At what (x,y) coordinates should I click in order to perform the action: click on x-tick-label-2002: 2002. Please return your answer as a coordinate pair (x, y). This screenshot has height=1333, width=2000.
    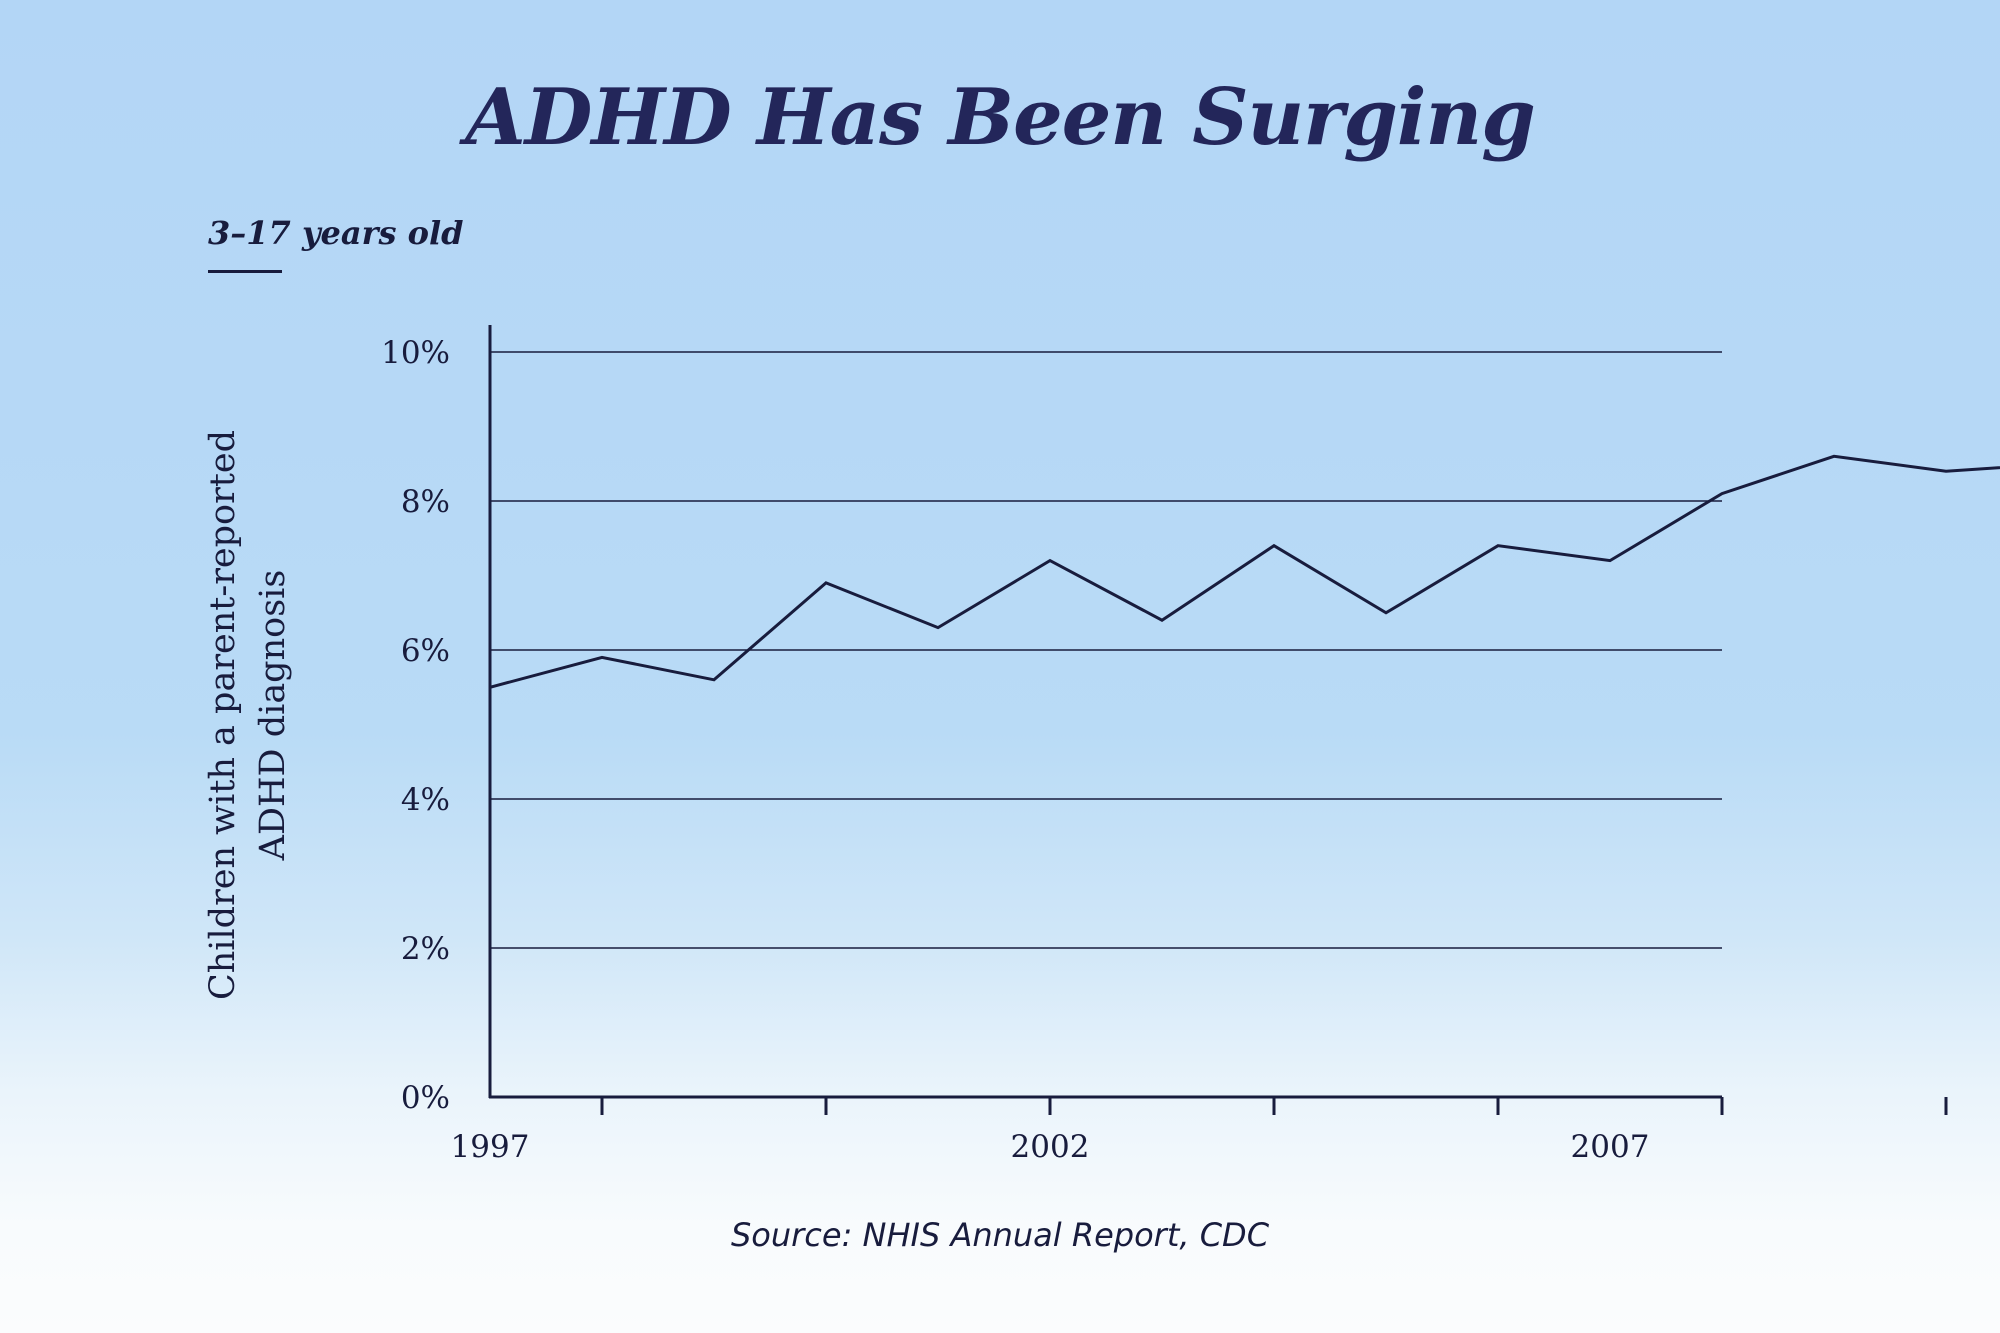
    Looking at the image, I should click on (1050, 1147).